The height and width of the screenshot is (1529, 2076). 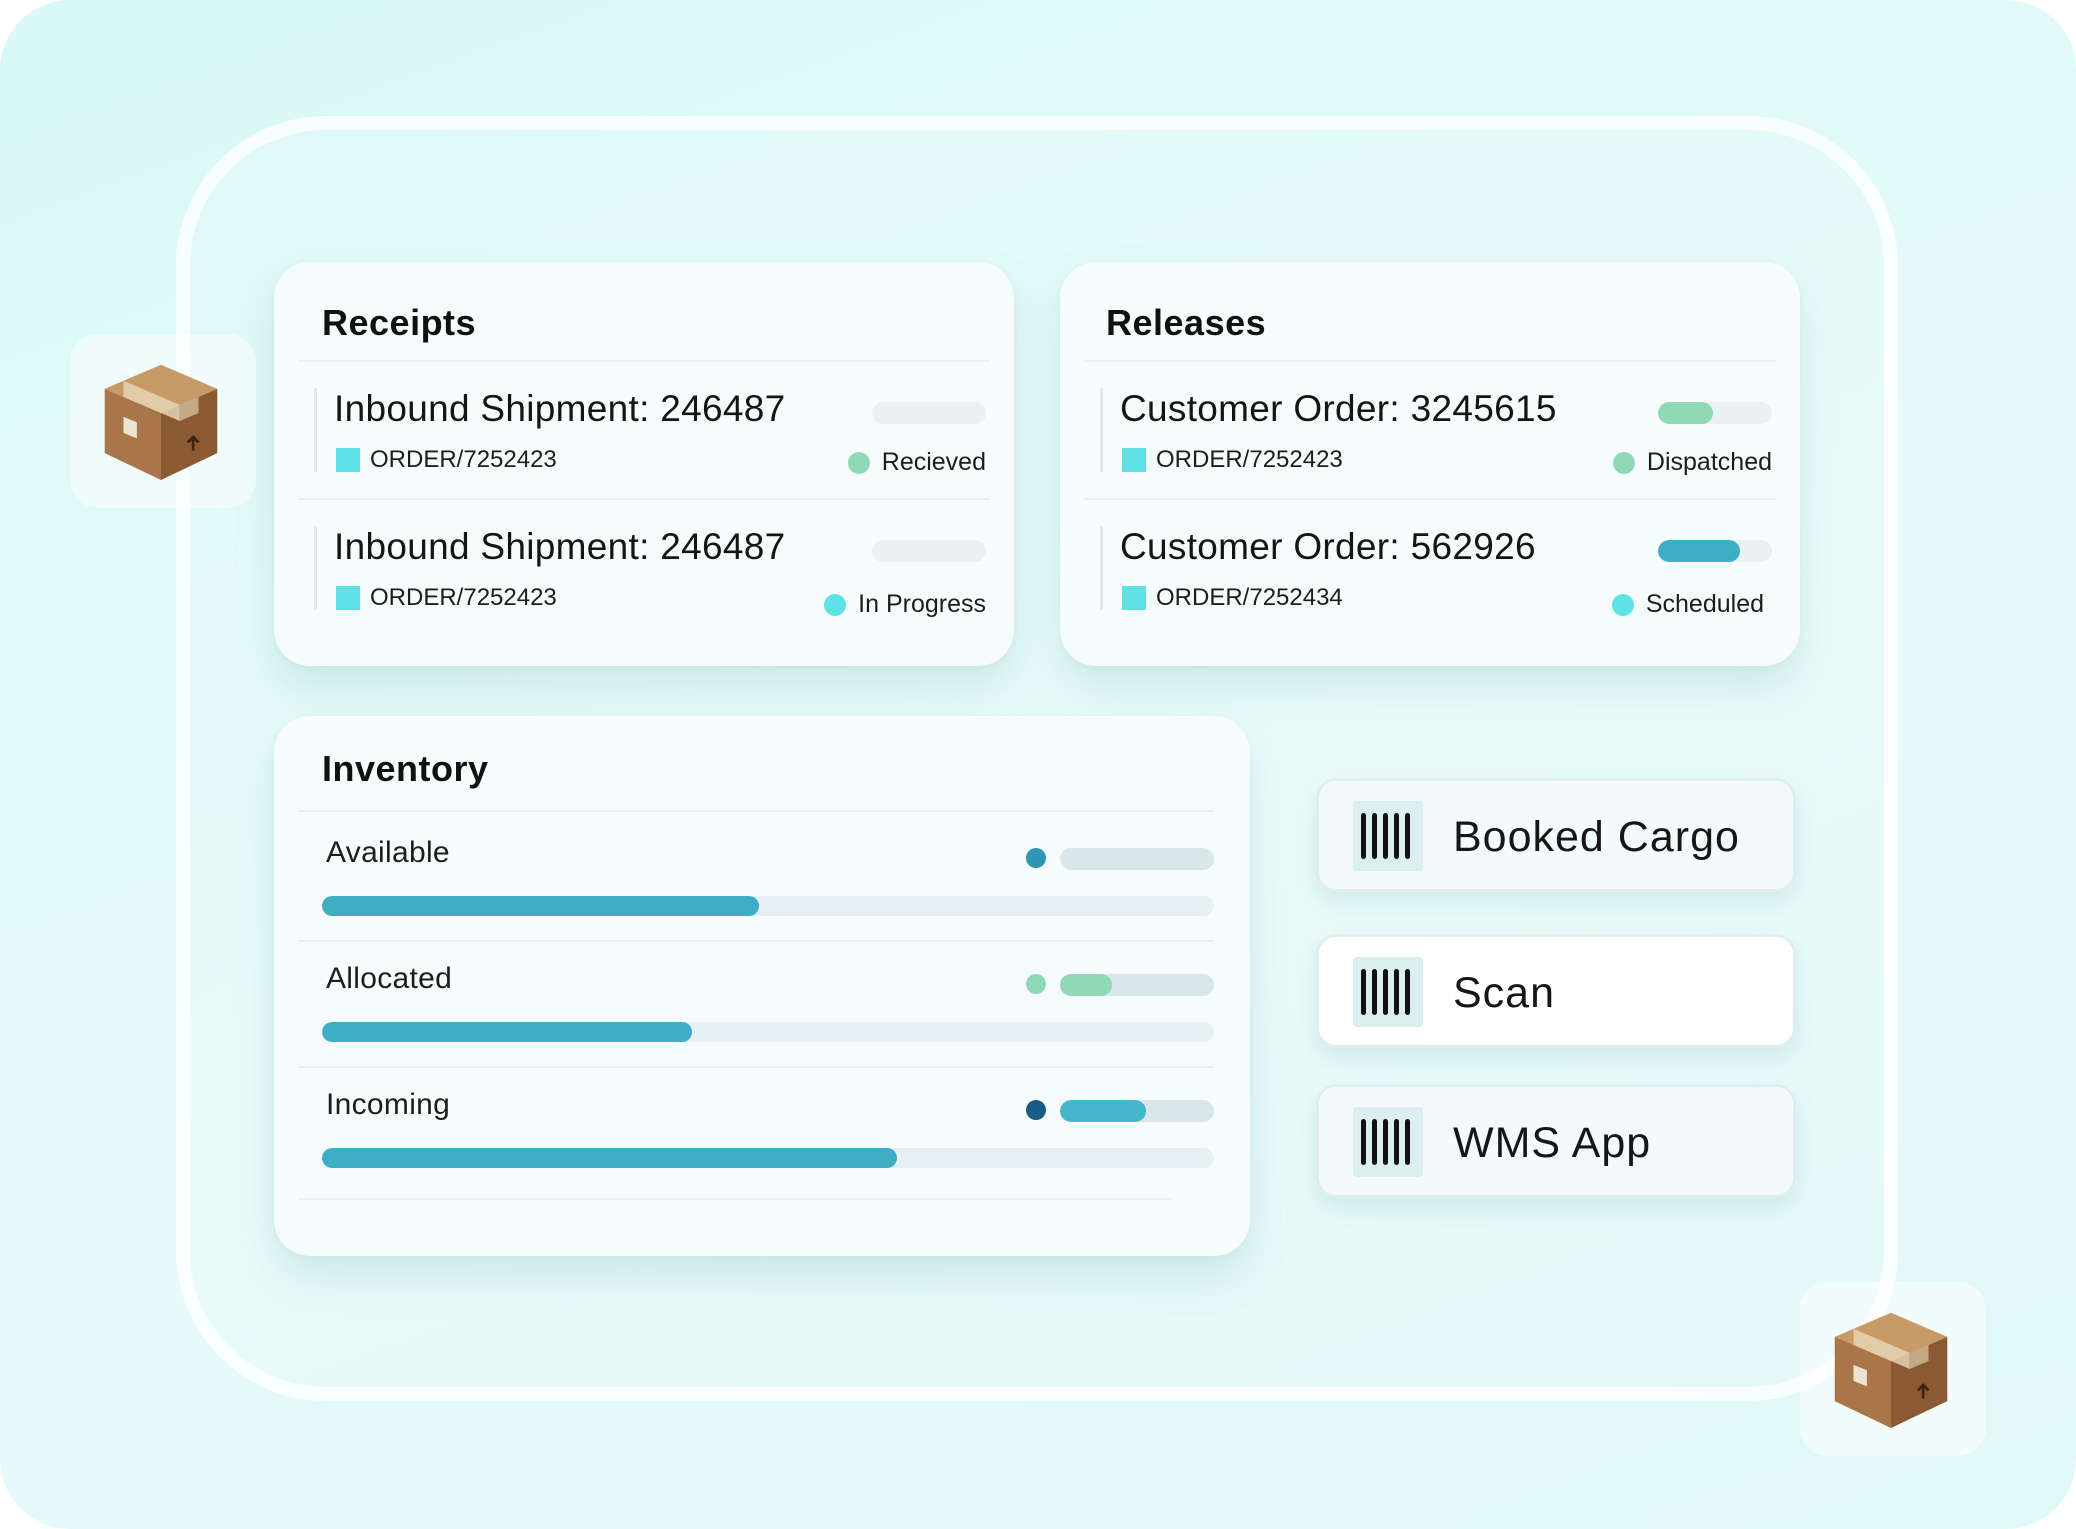 What do you see at coordinates (768, 875) in the screenshot?
I see `inventory-row-available: Available` at bounding box center [768, 875].